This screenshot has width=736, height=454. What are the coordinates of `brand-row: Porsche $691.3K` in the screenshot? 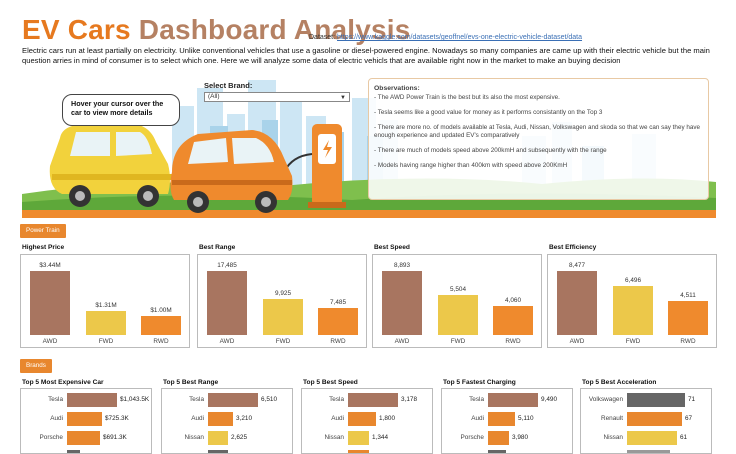 It's located at (86, 438).